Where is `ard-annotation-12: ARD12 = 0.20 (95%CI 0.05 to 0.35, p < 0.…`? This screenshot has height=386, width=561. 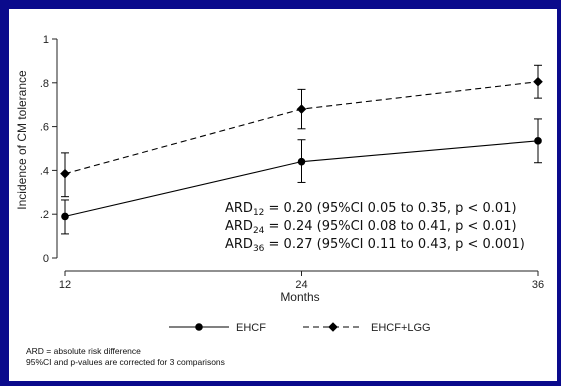
ard-annotation-12: ARD12 = 0.20 (95%CI 0.05 to 0.35, p < 0.… is located at coordinates (371, 209).